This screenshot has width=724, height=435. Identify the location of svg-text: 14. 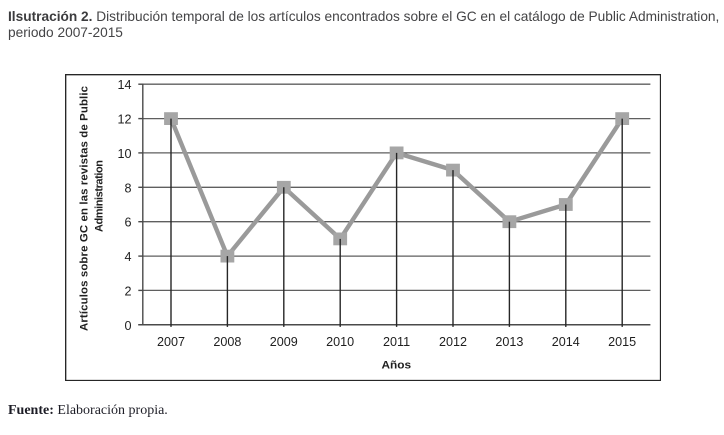
(124, 85).